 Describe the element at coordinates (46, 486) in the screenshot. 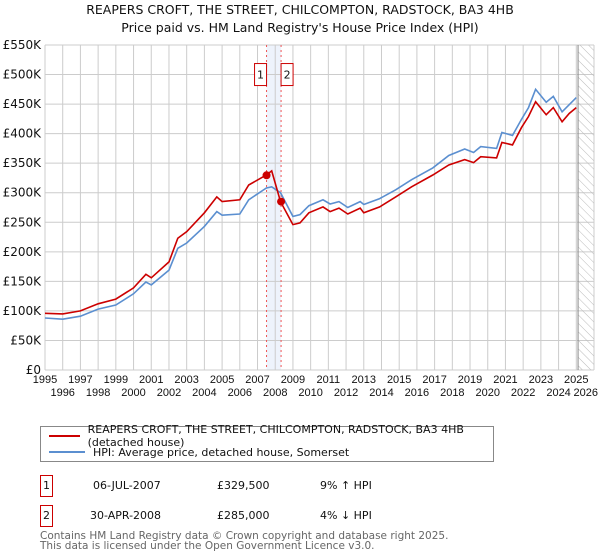

I see `transaction-badge: 1` at that location.